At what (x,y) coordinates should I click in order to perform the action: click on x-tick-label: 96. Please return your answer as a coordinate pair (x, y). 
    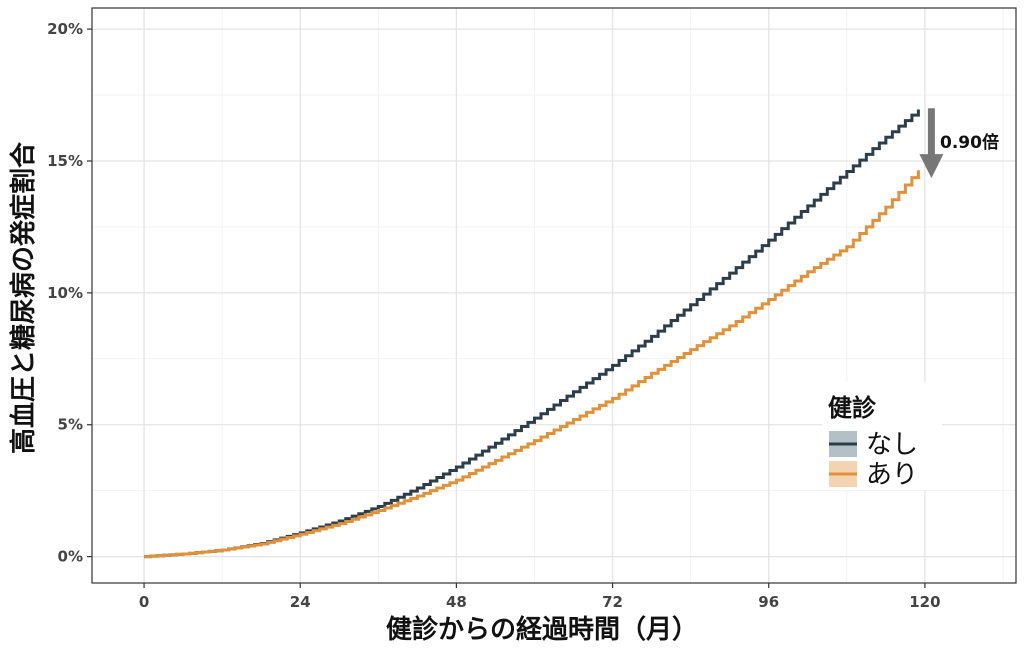
    Looking at the image, I should click on (768, 602).